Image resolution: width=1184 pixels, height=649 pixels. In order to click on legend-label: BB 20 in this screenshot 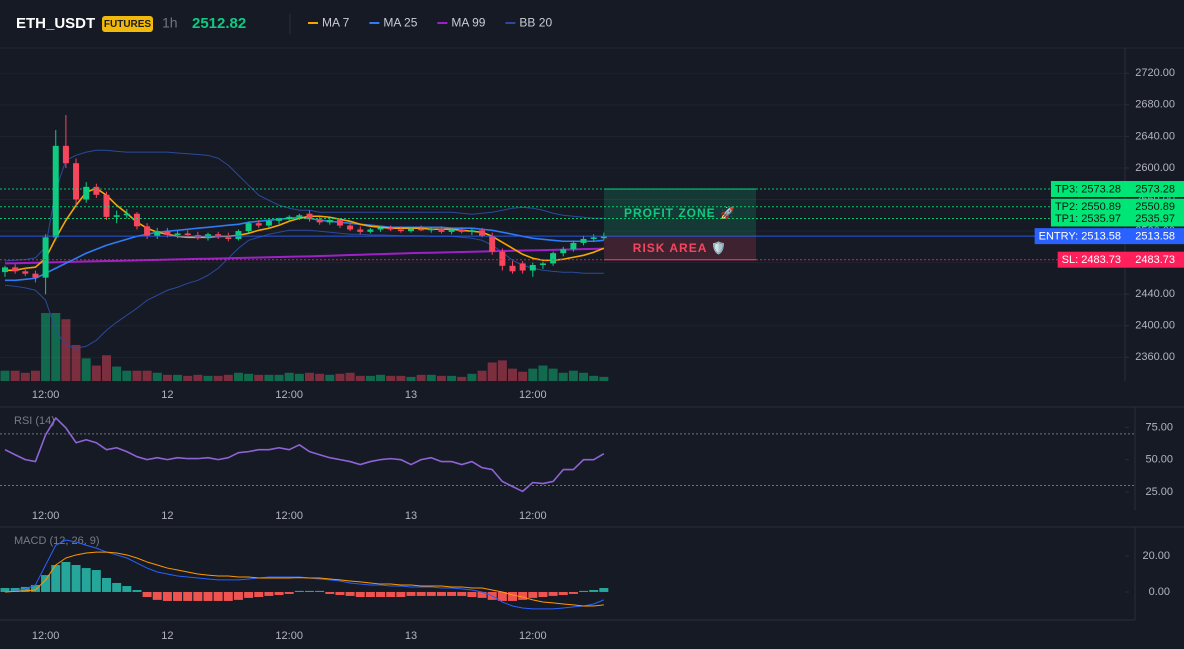, I will do `click(535, 23)`.